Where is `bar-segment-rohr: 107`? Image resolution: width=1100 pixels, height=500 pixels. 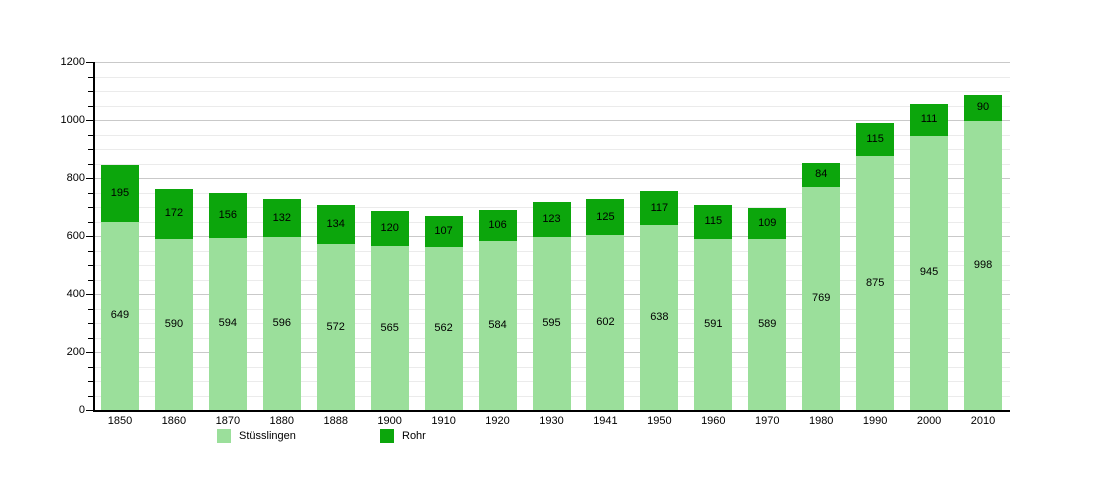
bar-segment-rohr: 107 is located at coordinates (443, 232).